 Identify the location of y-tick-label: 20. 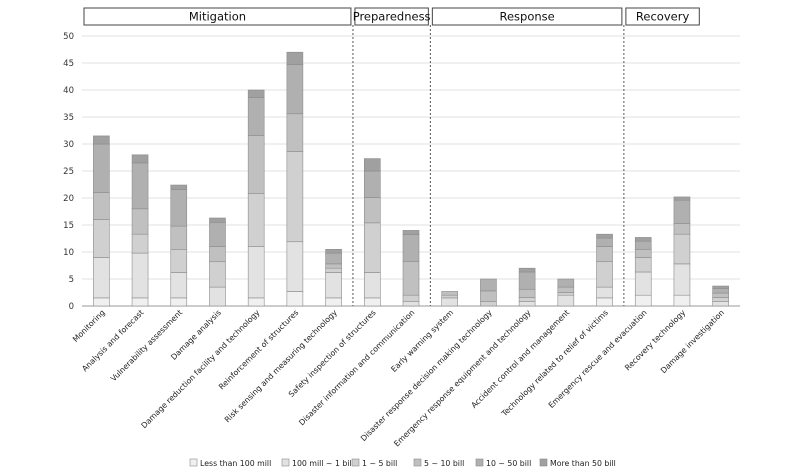
(68, 199).